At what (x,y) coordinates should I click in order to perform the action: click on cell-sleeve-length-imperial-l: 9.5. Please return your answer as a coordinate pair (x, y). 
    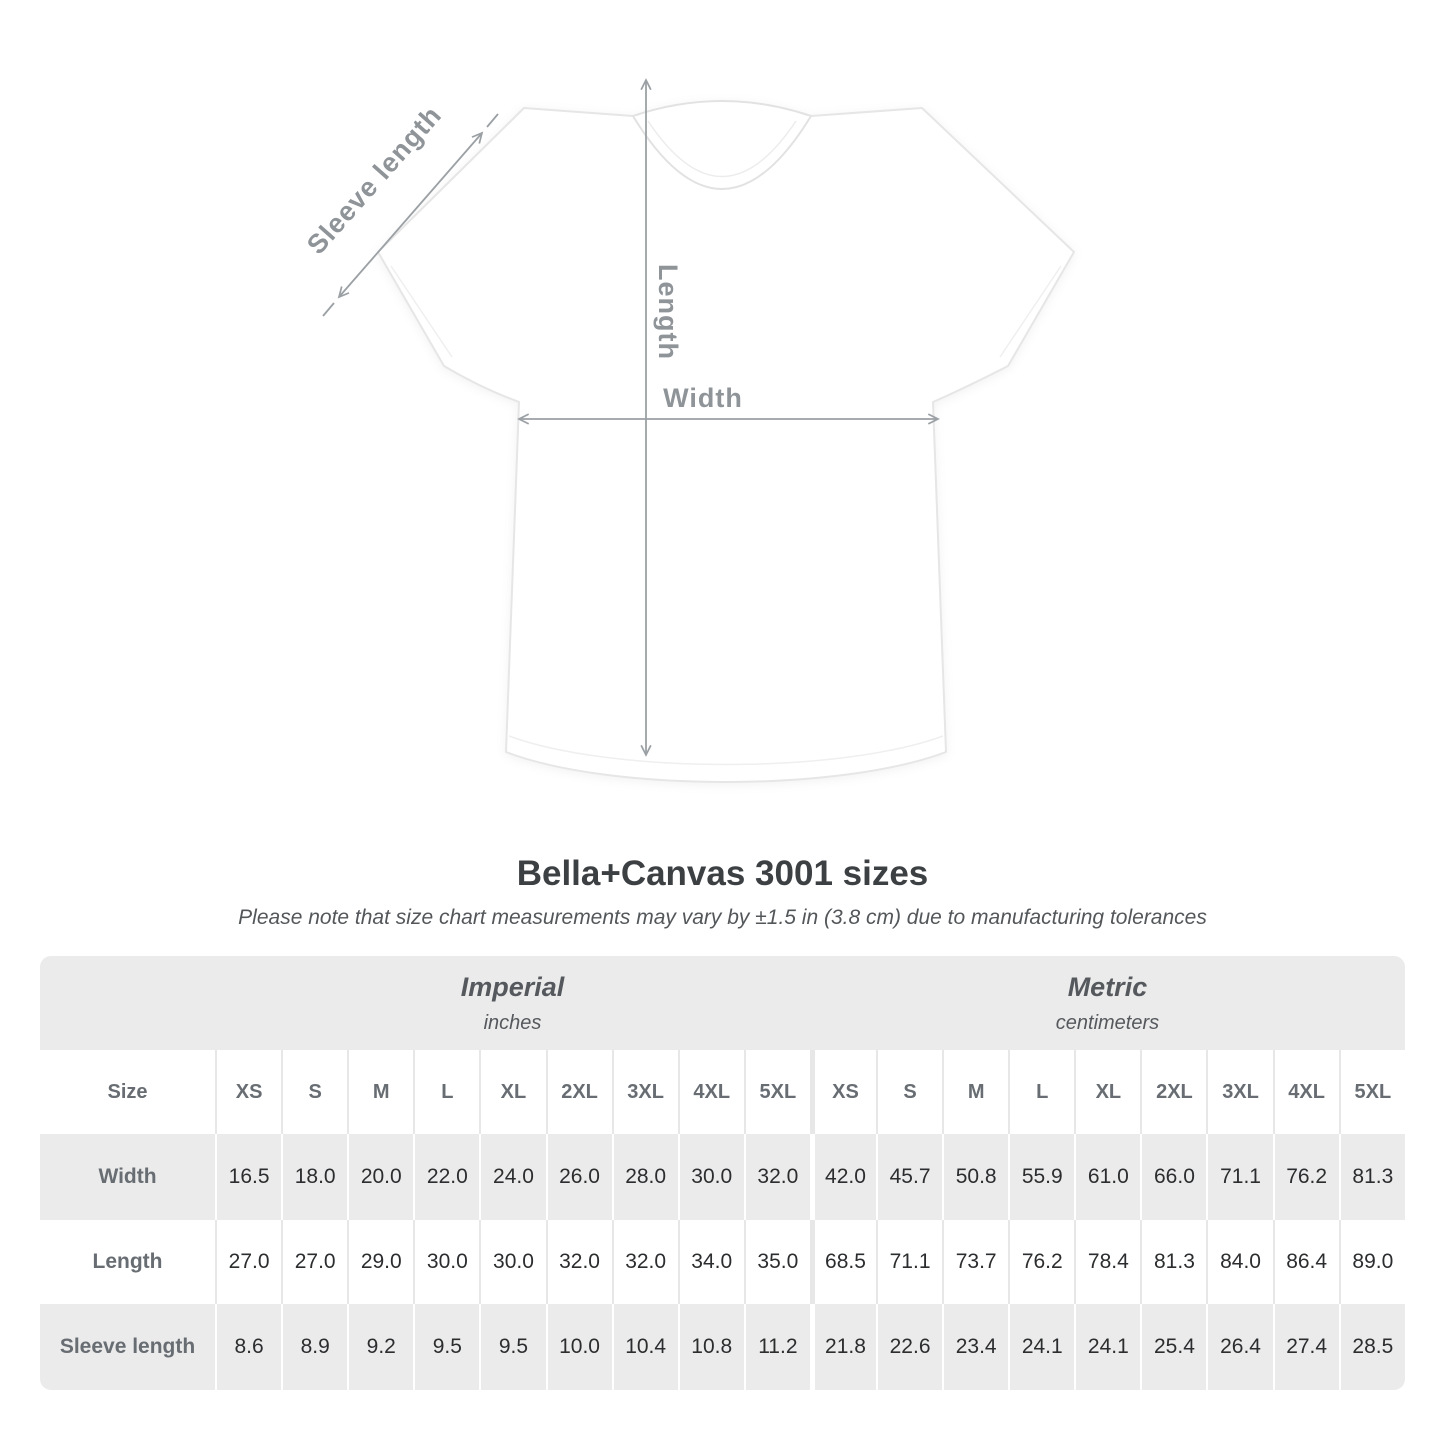
    Looking at the image, I should click on (446, 1347).